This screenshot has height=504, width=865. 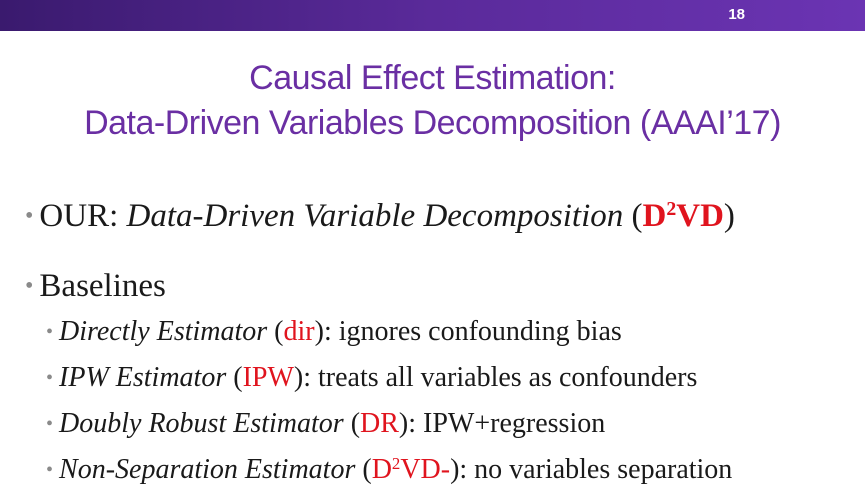 I want to click on bullet-baselines: • Baselines, so click(x=95, y=286).